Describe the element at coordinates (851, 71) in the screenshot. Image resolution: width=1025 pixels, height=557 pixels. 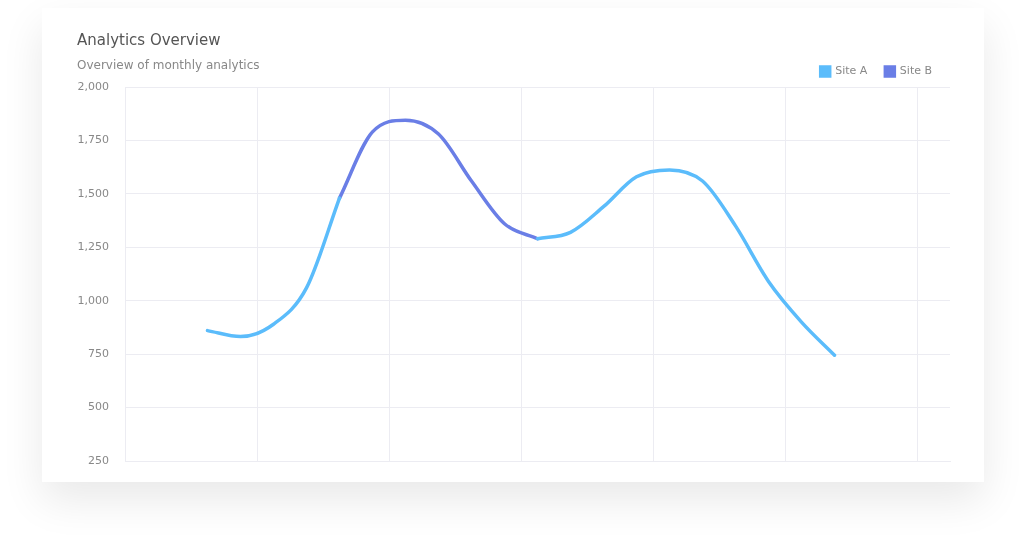
I see `legend-label: Site A` at that location.